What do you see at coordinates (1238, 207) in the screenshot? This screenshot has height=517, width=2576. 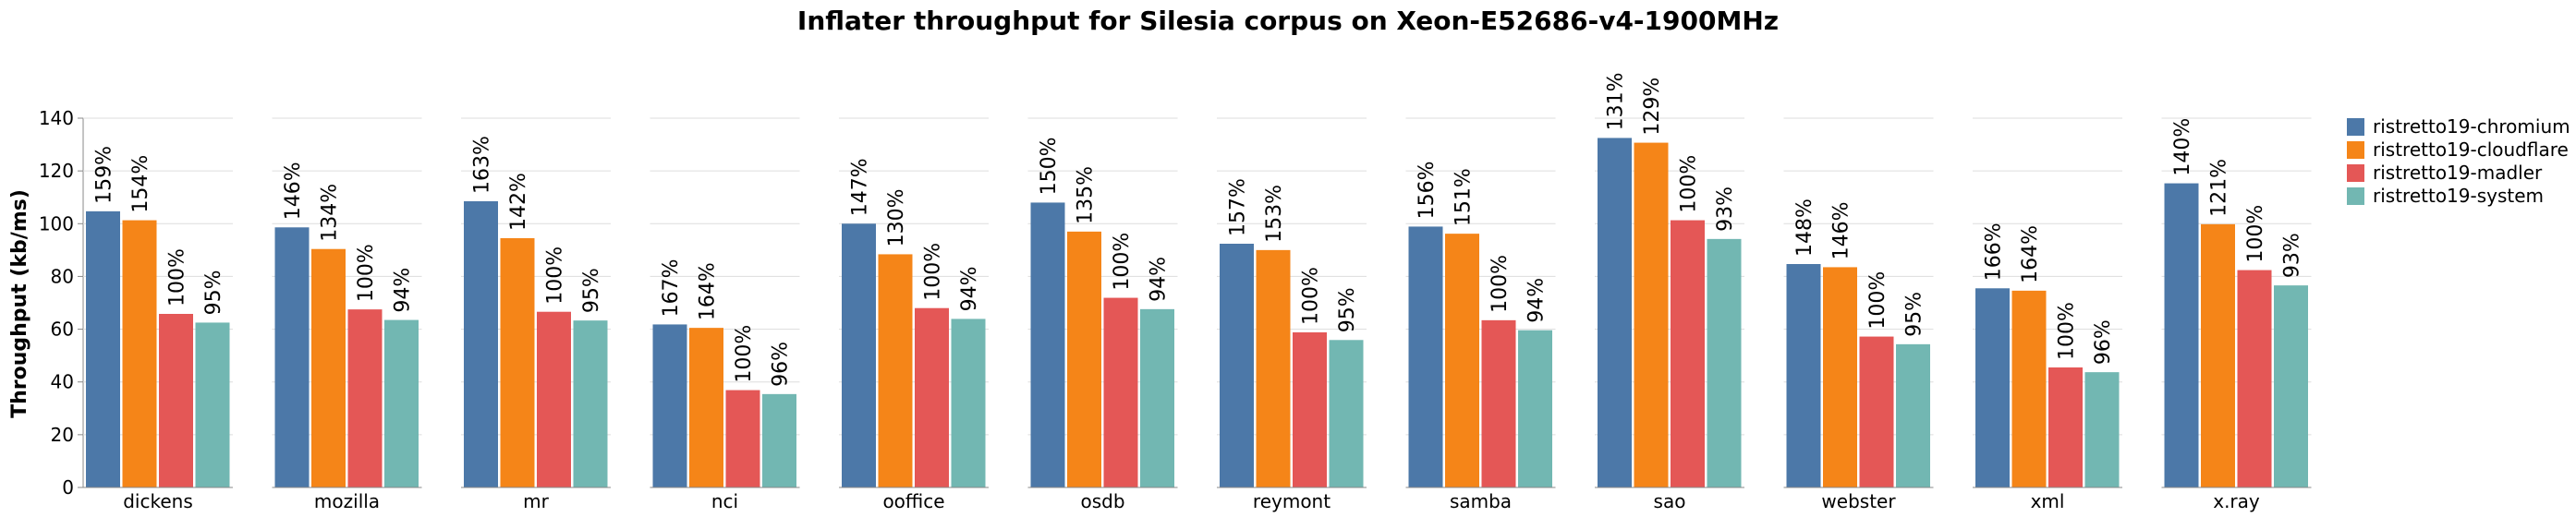 I see `data-label: 157%` at bounding box center [1238, 207].